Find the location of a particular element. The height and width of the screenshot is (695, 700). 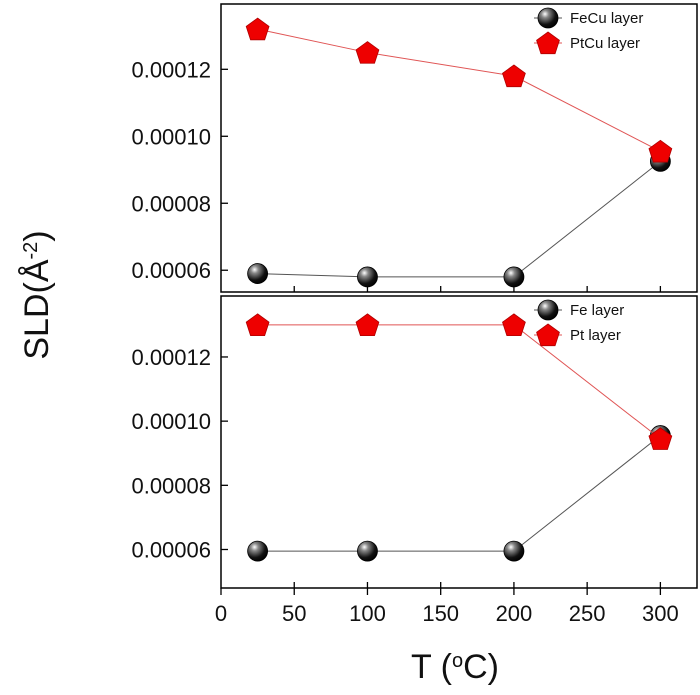

x-tick-label: 250 is located at coordinates (587, 613).